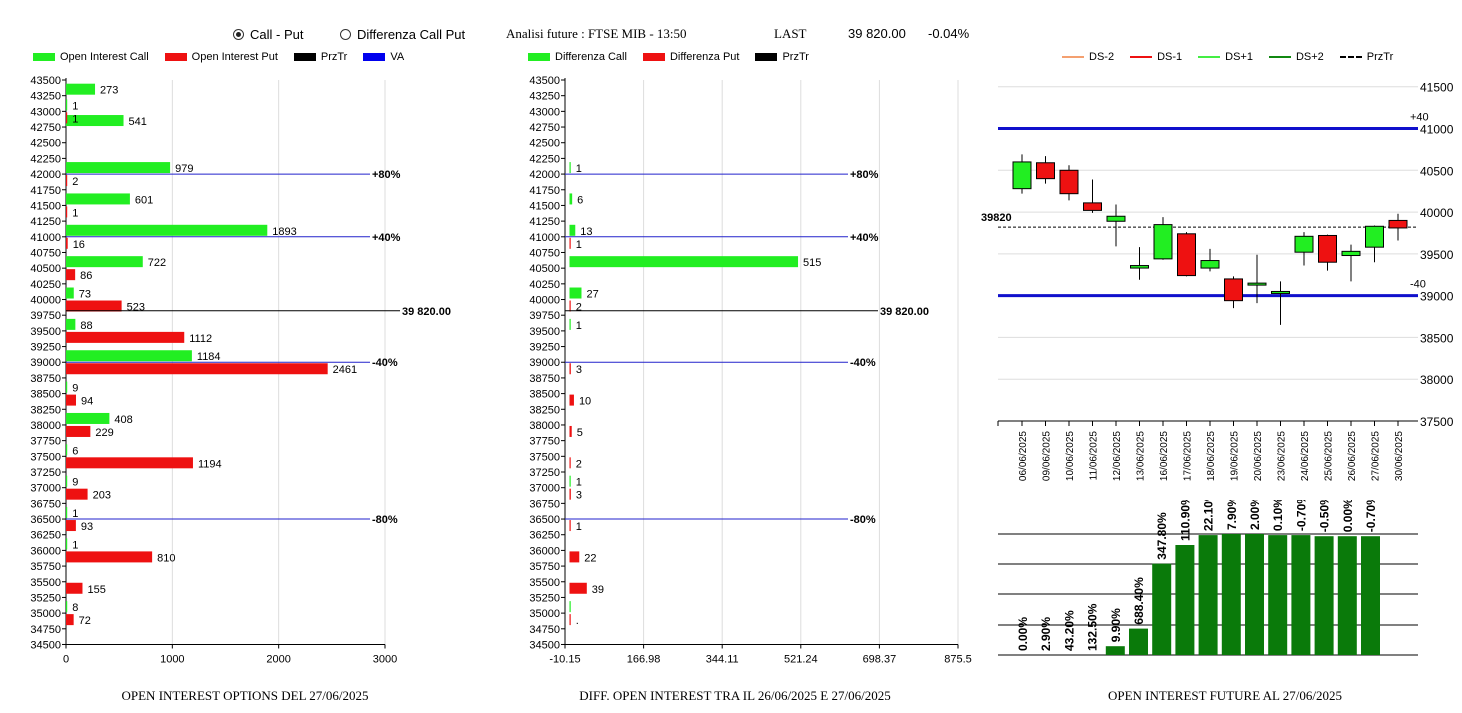  What do you see at coordinates (579, 308) in the screenshot?
I see `bar-value-label: 2` at bounding box center [579, 308].